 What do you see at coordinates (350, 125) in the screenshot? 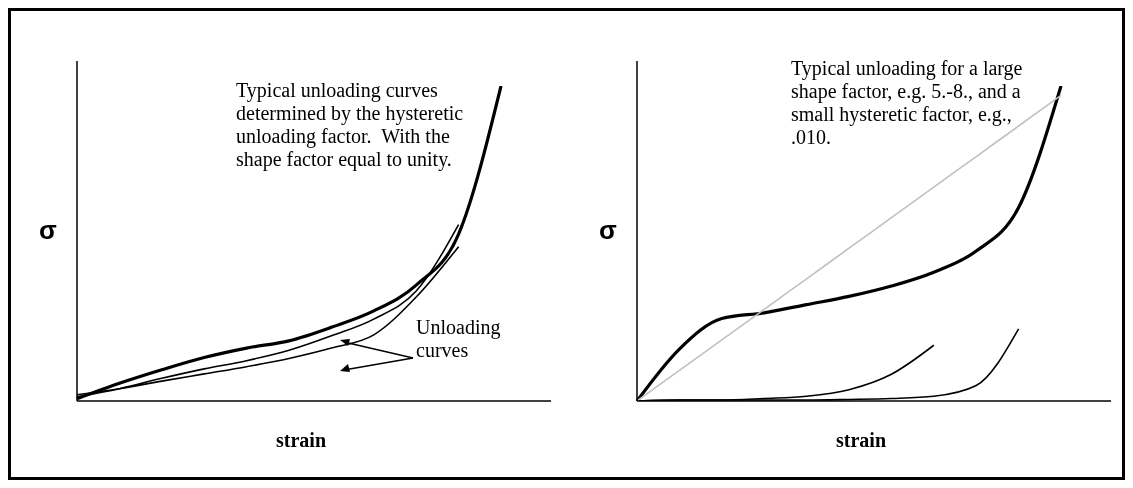
I see `annotation: Typical unloading curves determined by the hysteretic unloading factor. With the shape factor equal to unity.` at bounding box center [350, 125].